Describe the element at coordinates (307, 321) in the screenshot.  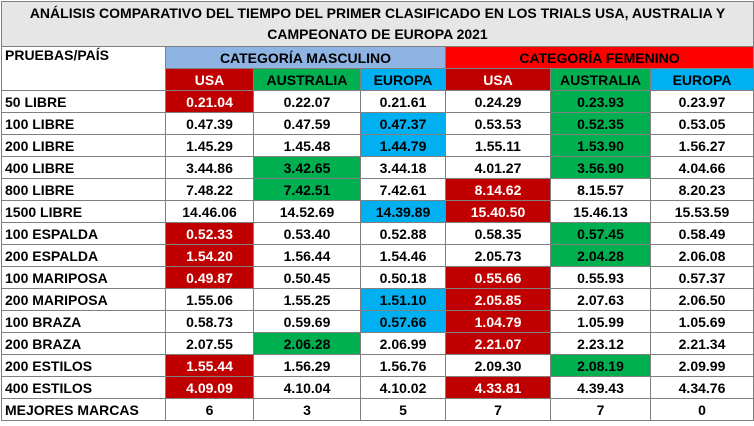
I see `cell: 0.59.69` at that location.